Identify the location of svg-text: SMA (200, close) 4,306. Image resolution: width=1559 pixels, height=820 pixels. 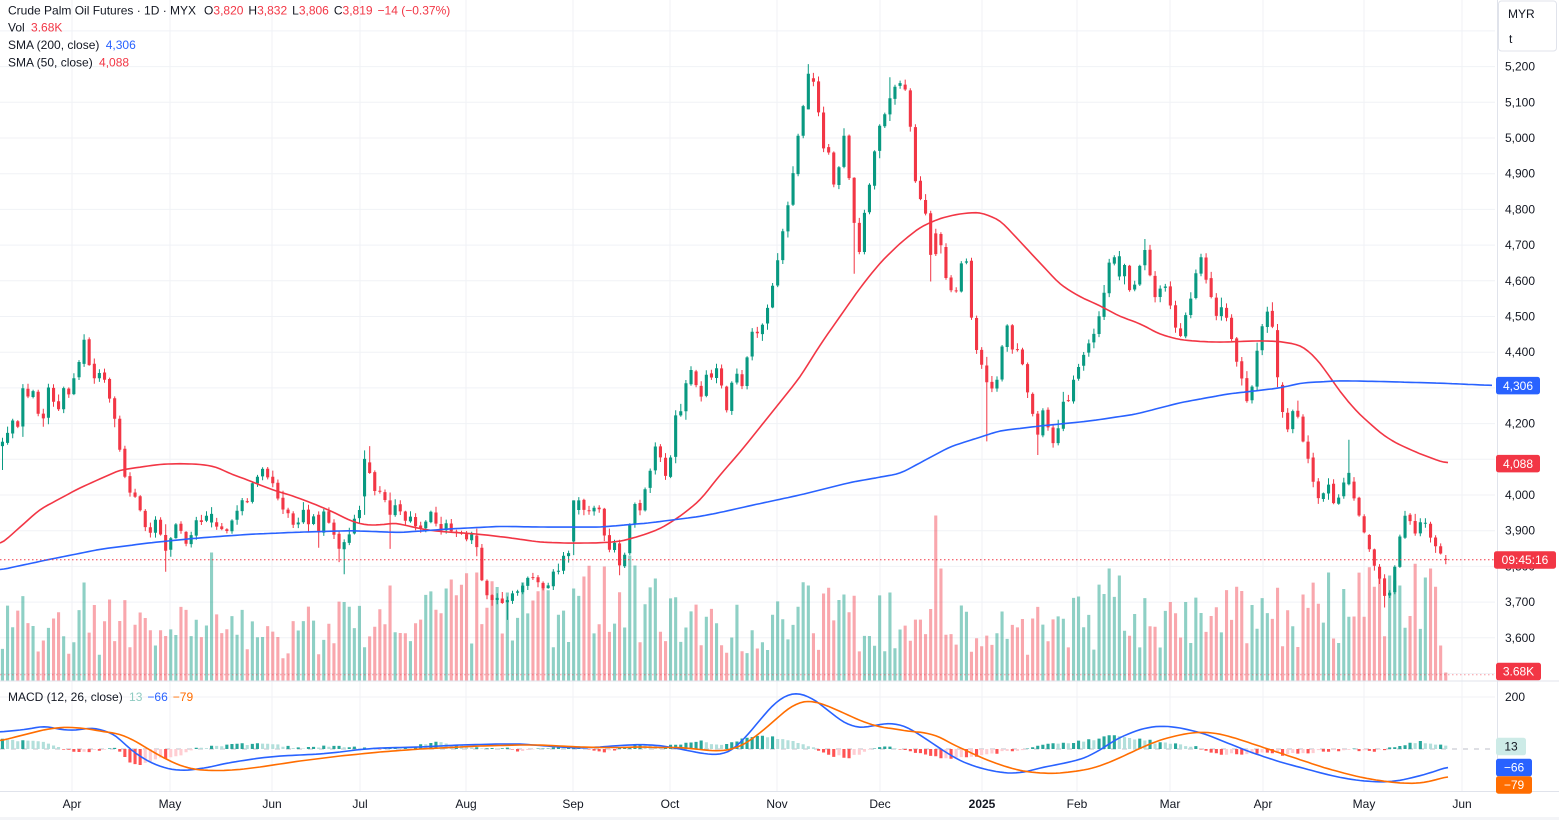
(72, 45).